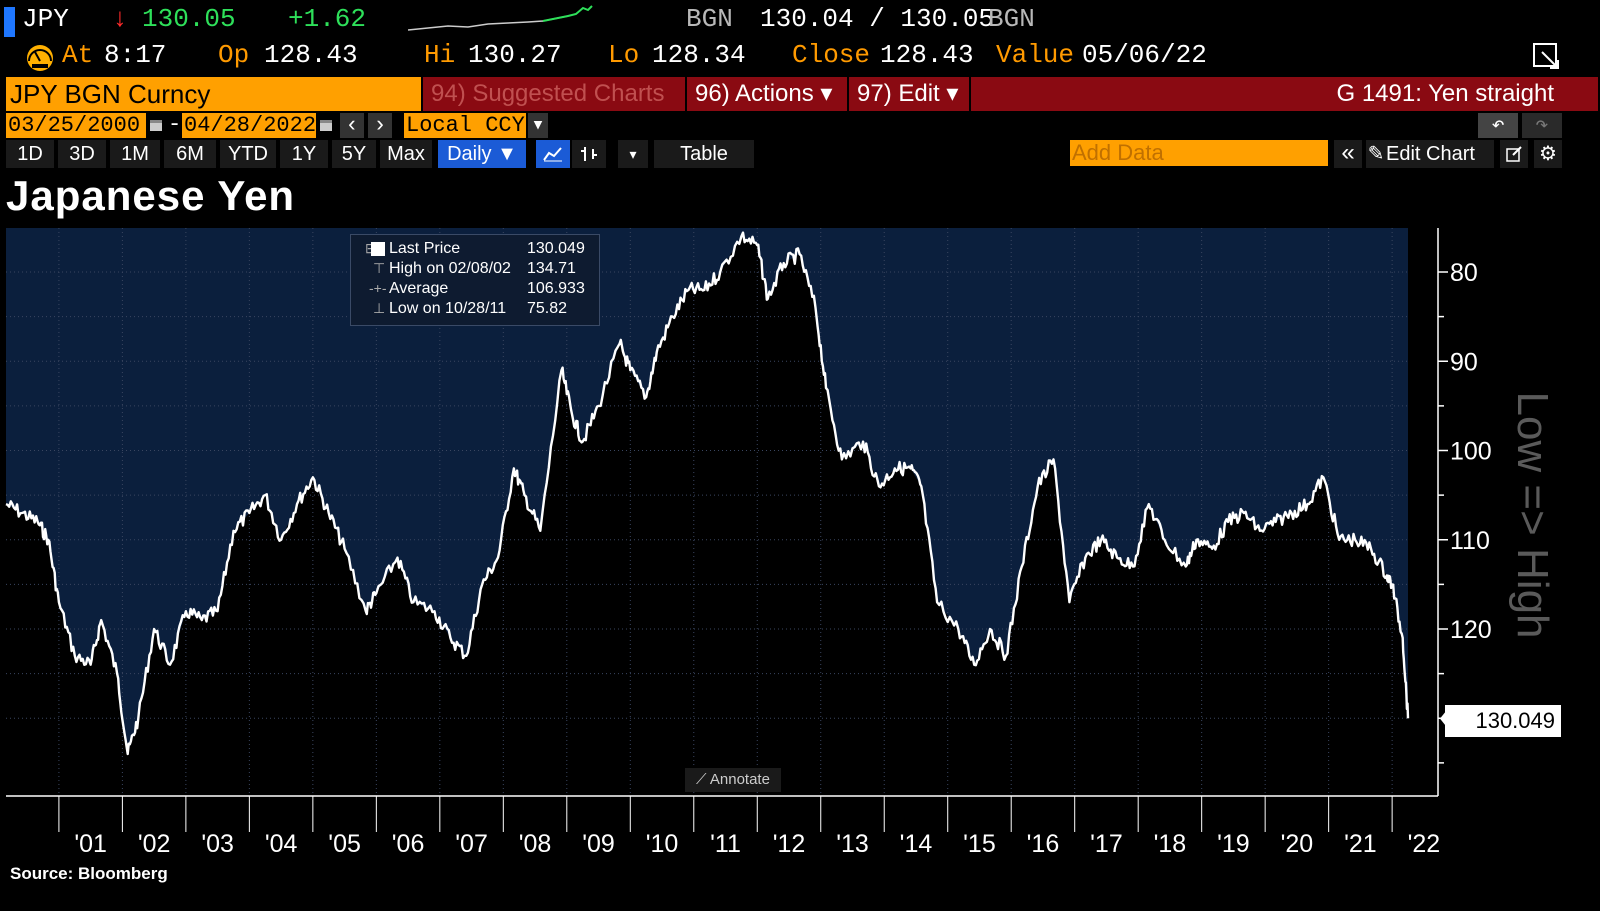 The width and height of the screenshot is (1600, 911). What do you see at coordinates (78, 55) in the screenshot?
I see `at-label: At` at bounding box center [78, 55].